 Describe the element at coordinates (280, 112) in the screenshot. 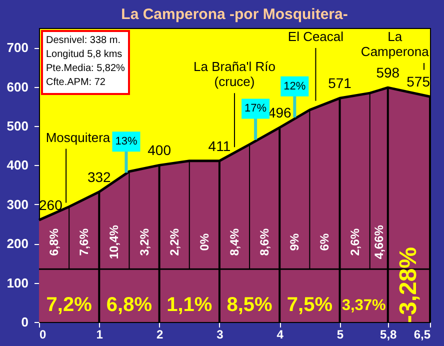

I see `data-label: 496` at that location.